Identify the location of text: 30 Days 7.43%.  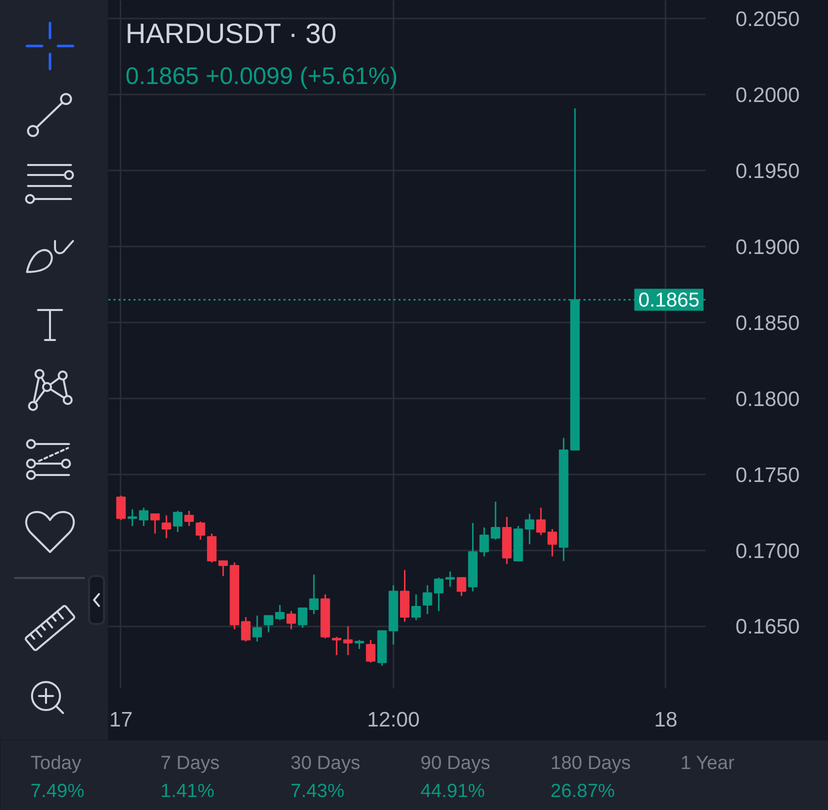
(325, 777).